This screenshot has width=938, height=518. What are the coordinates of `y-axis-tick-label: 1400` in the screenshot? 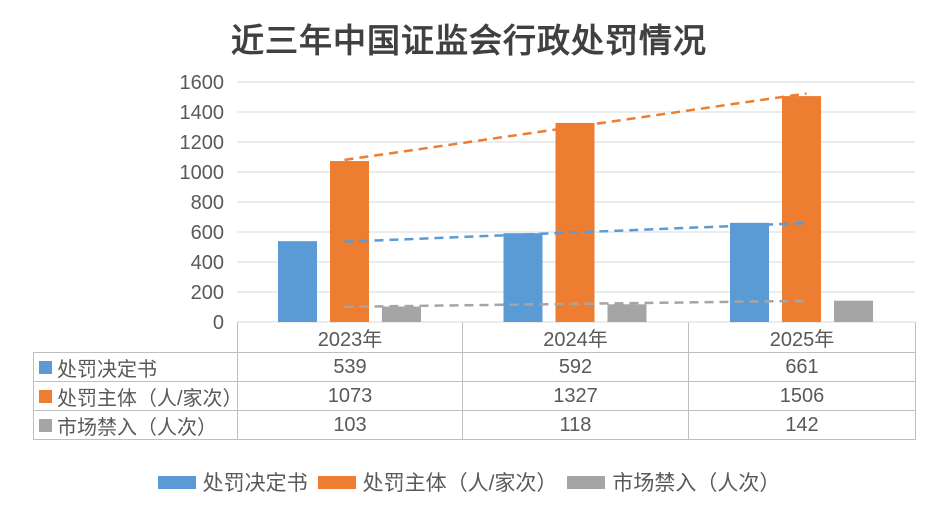 It's located at (202, 113).